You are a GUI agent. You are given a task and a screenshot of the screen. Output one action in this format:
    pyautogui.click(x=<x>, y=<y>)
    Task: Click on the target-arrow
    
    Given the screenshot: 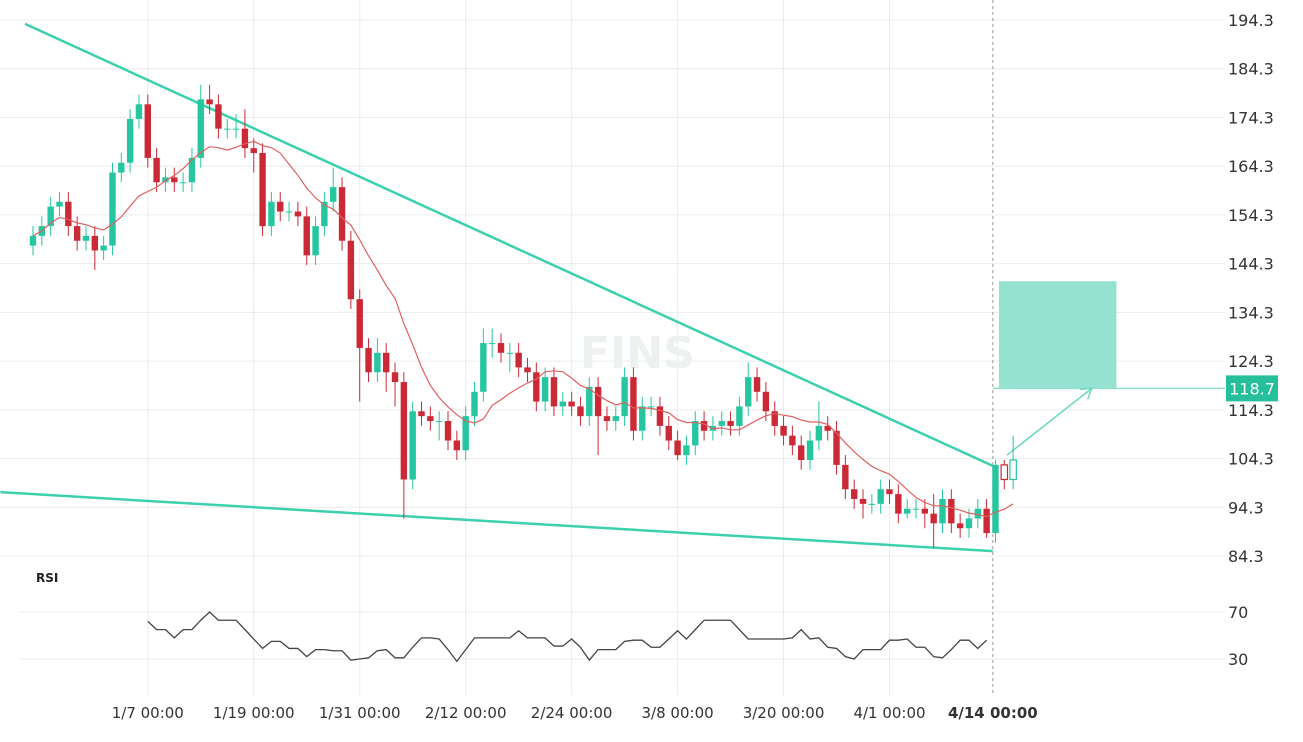 What is the action you would take?
    pyautogui.click(x=1049, y=421)
    